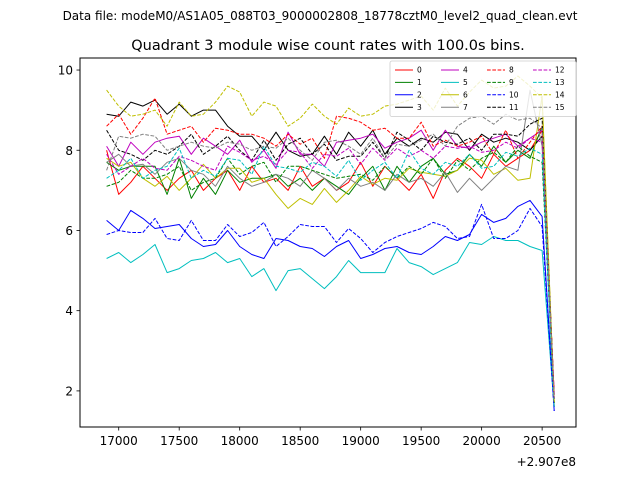  What do you see at coordinates (300, 441) in the screenshot?
I see `x-tick-label: 18500` at bounding box center [300, 441].